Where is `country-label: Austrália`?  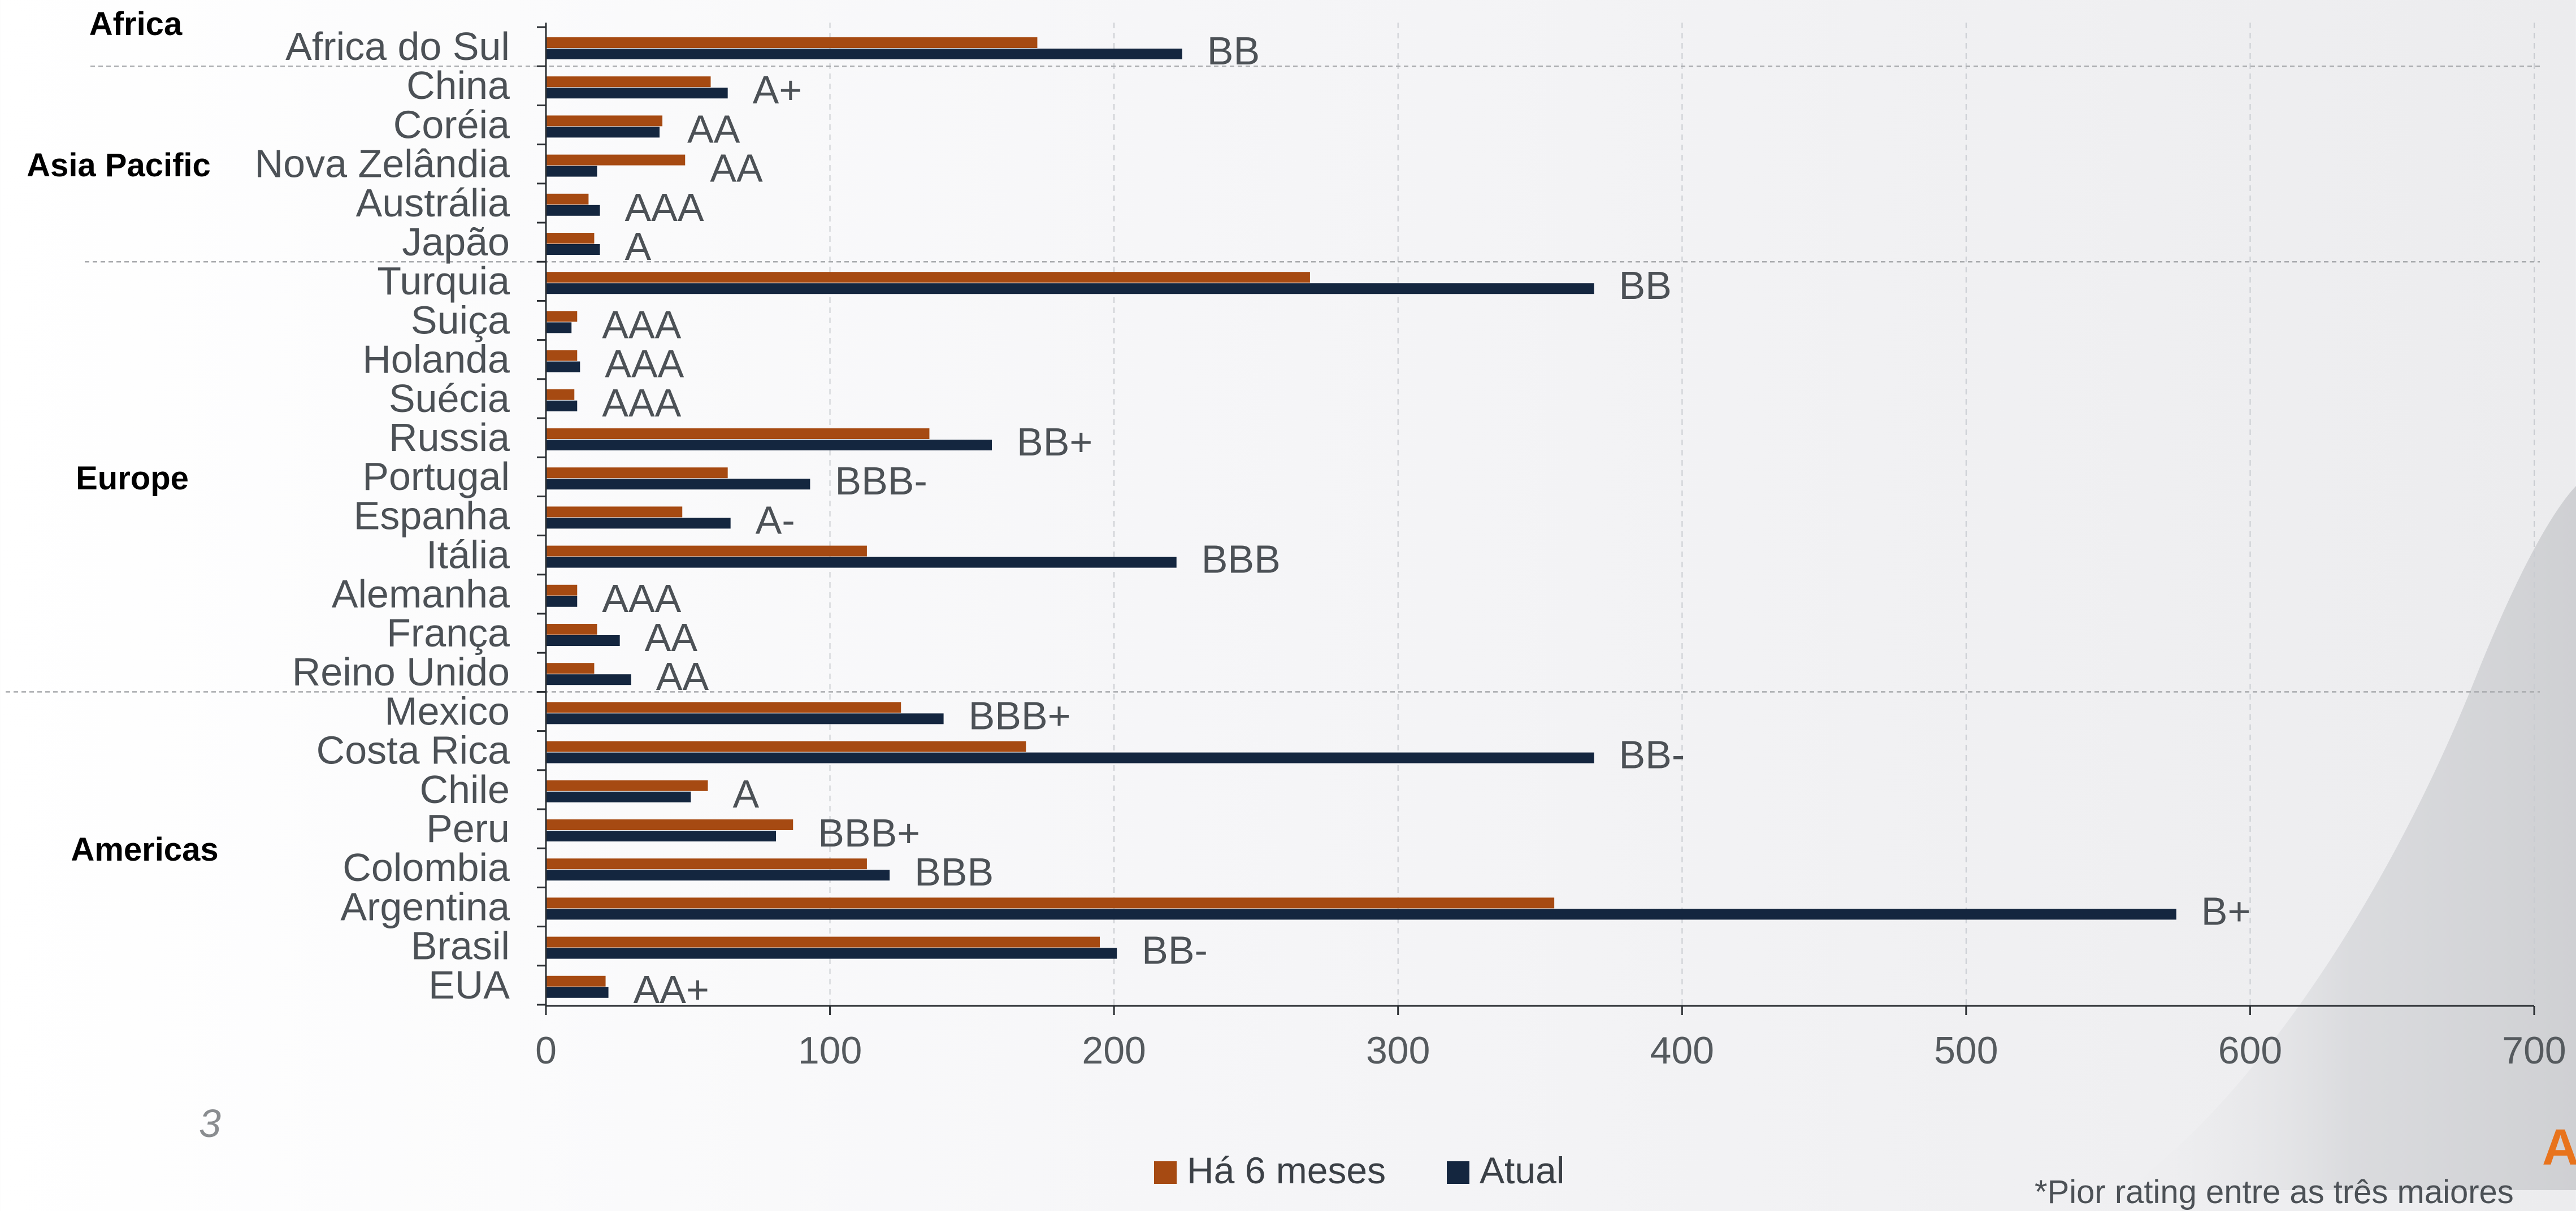 country-label: Austrália is located at coordinates (433, 203).